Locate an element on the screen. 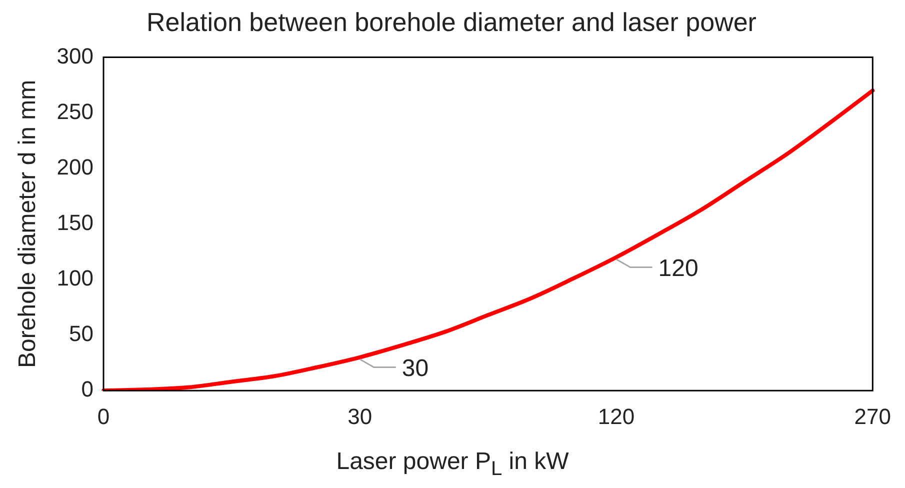  x-tick-label: 120 is located at coordinates (616, 416).